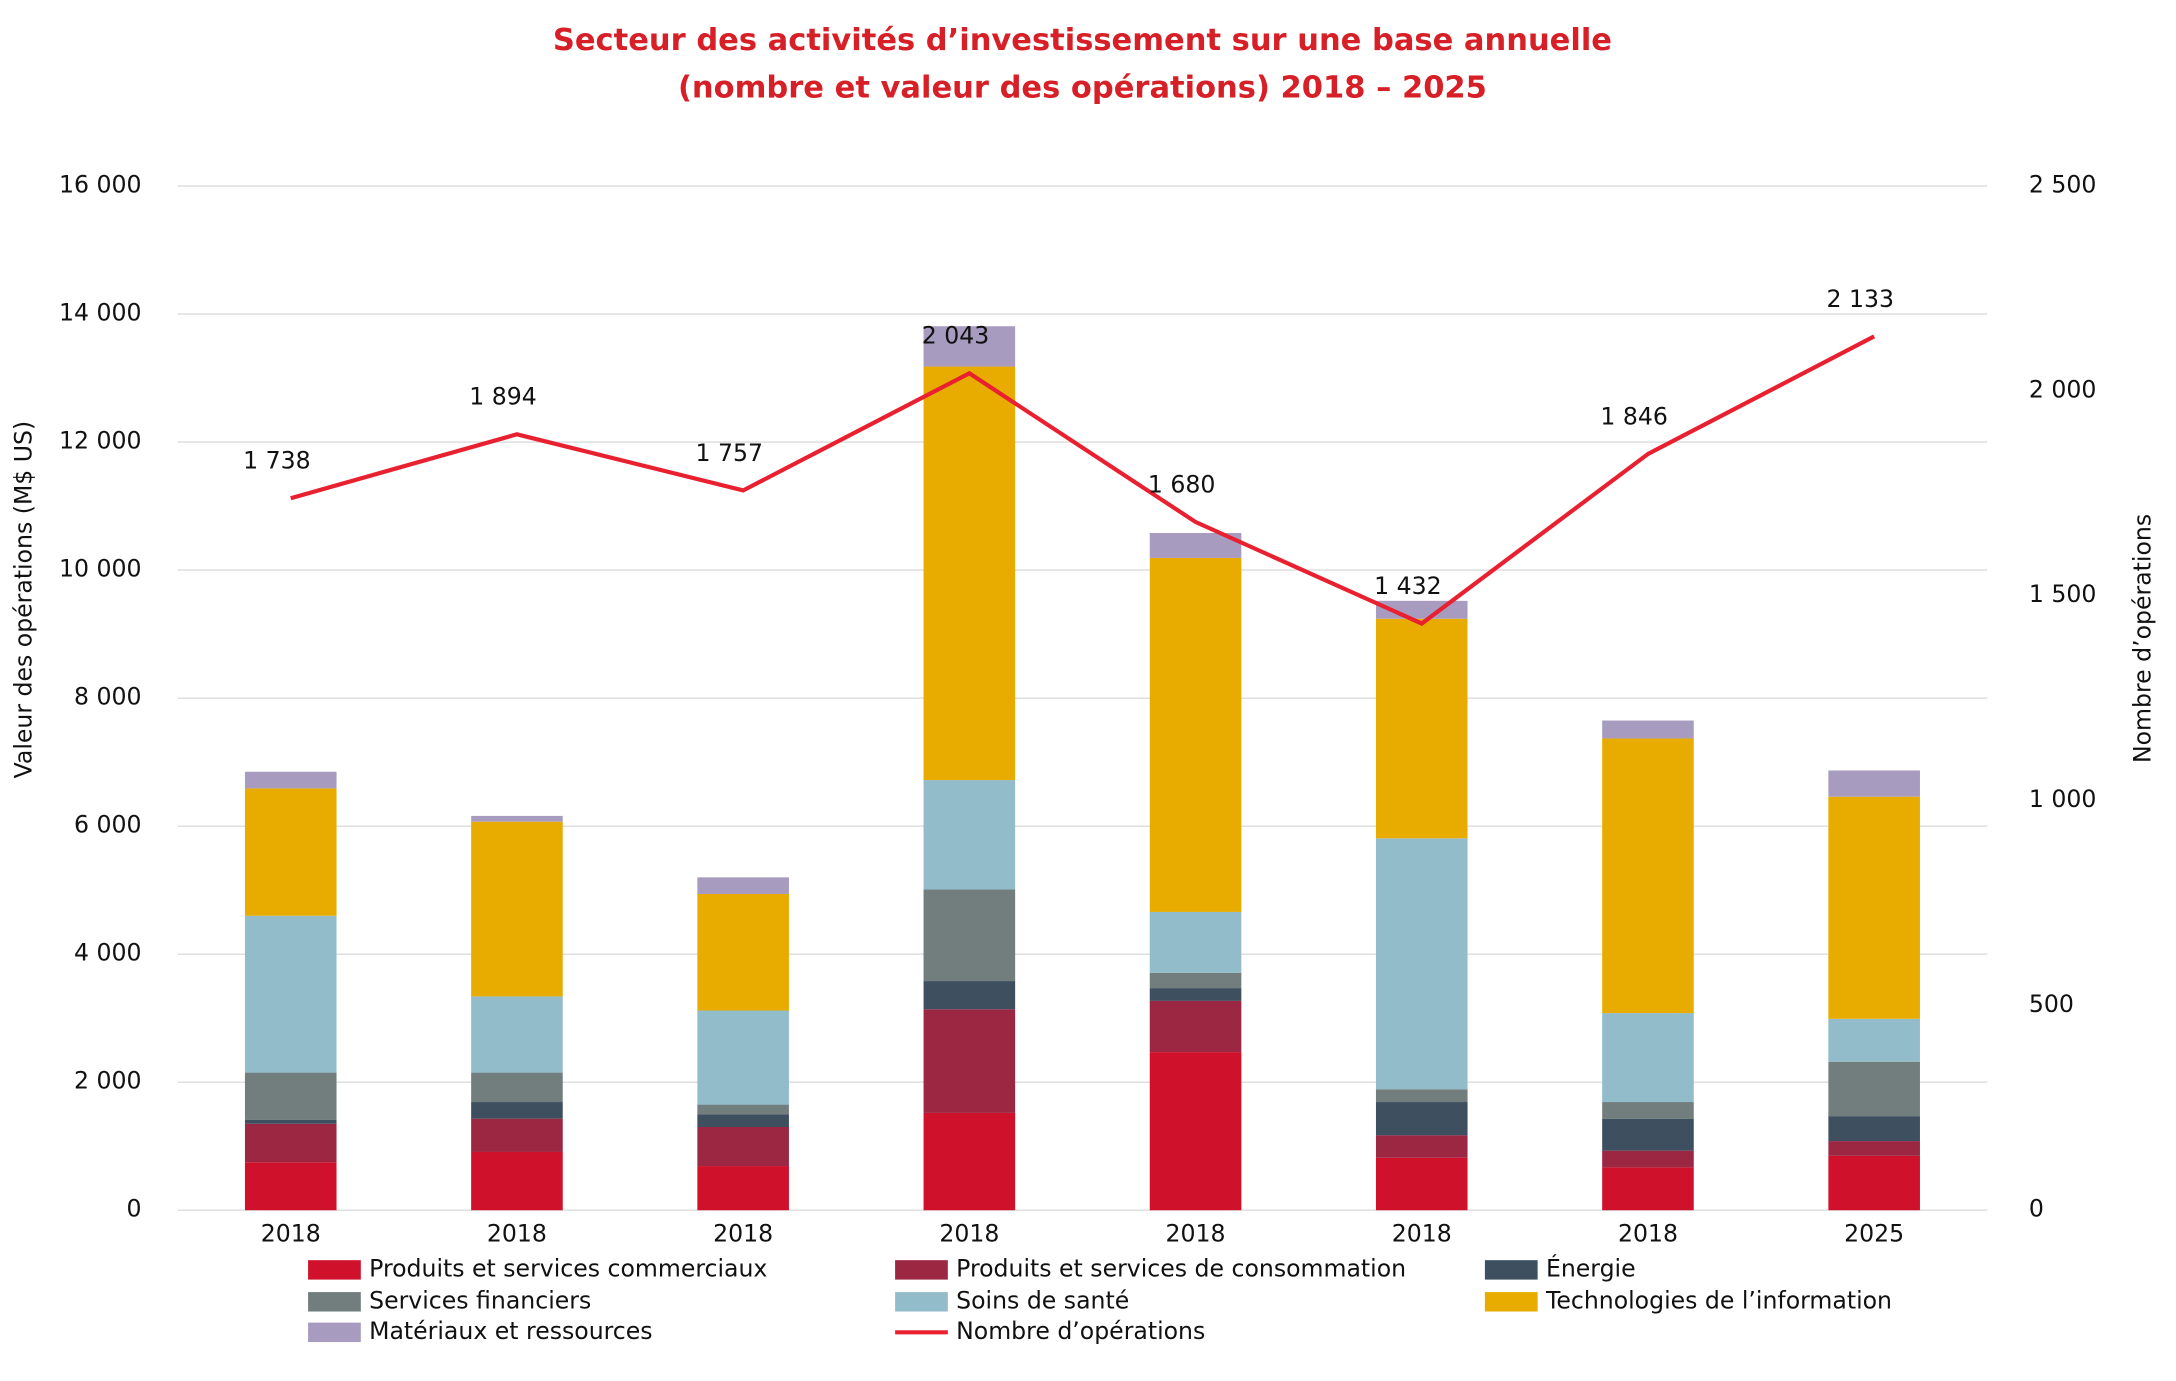 The image size is (2176, 1381). I want to click on legend-label: Matériaux et ressources, so click(510, 1331).